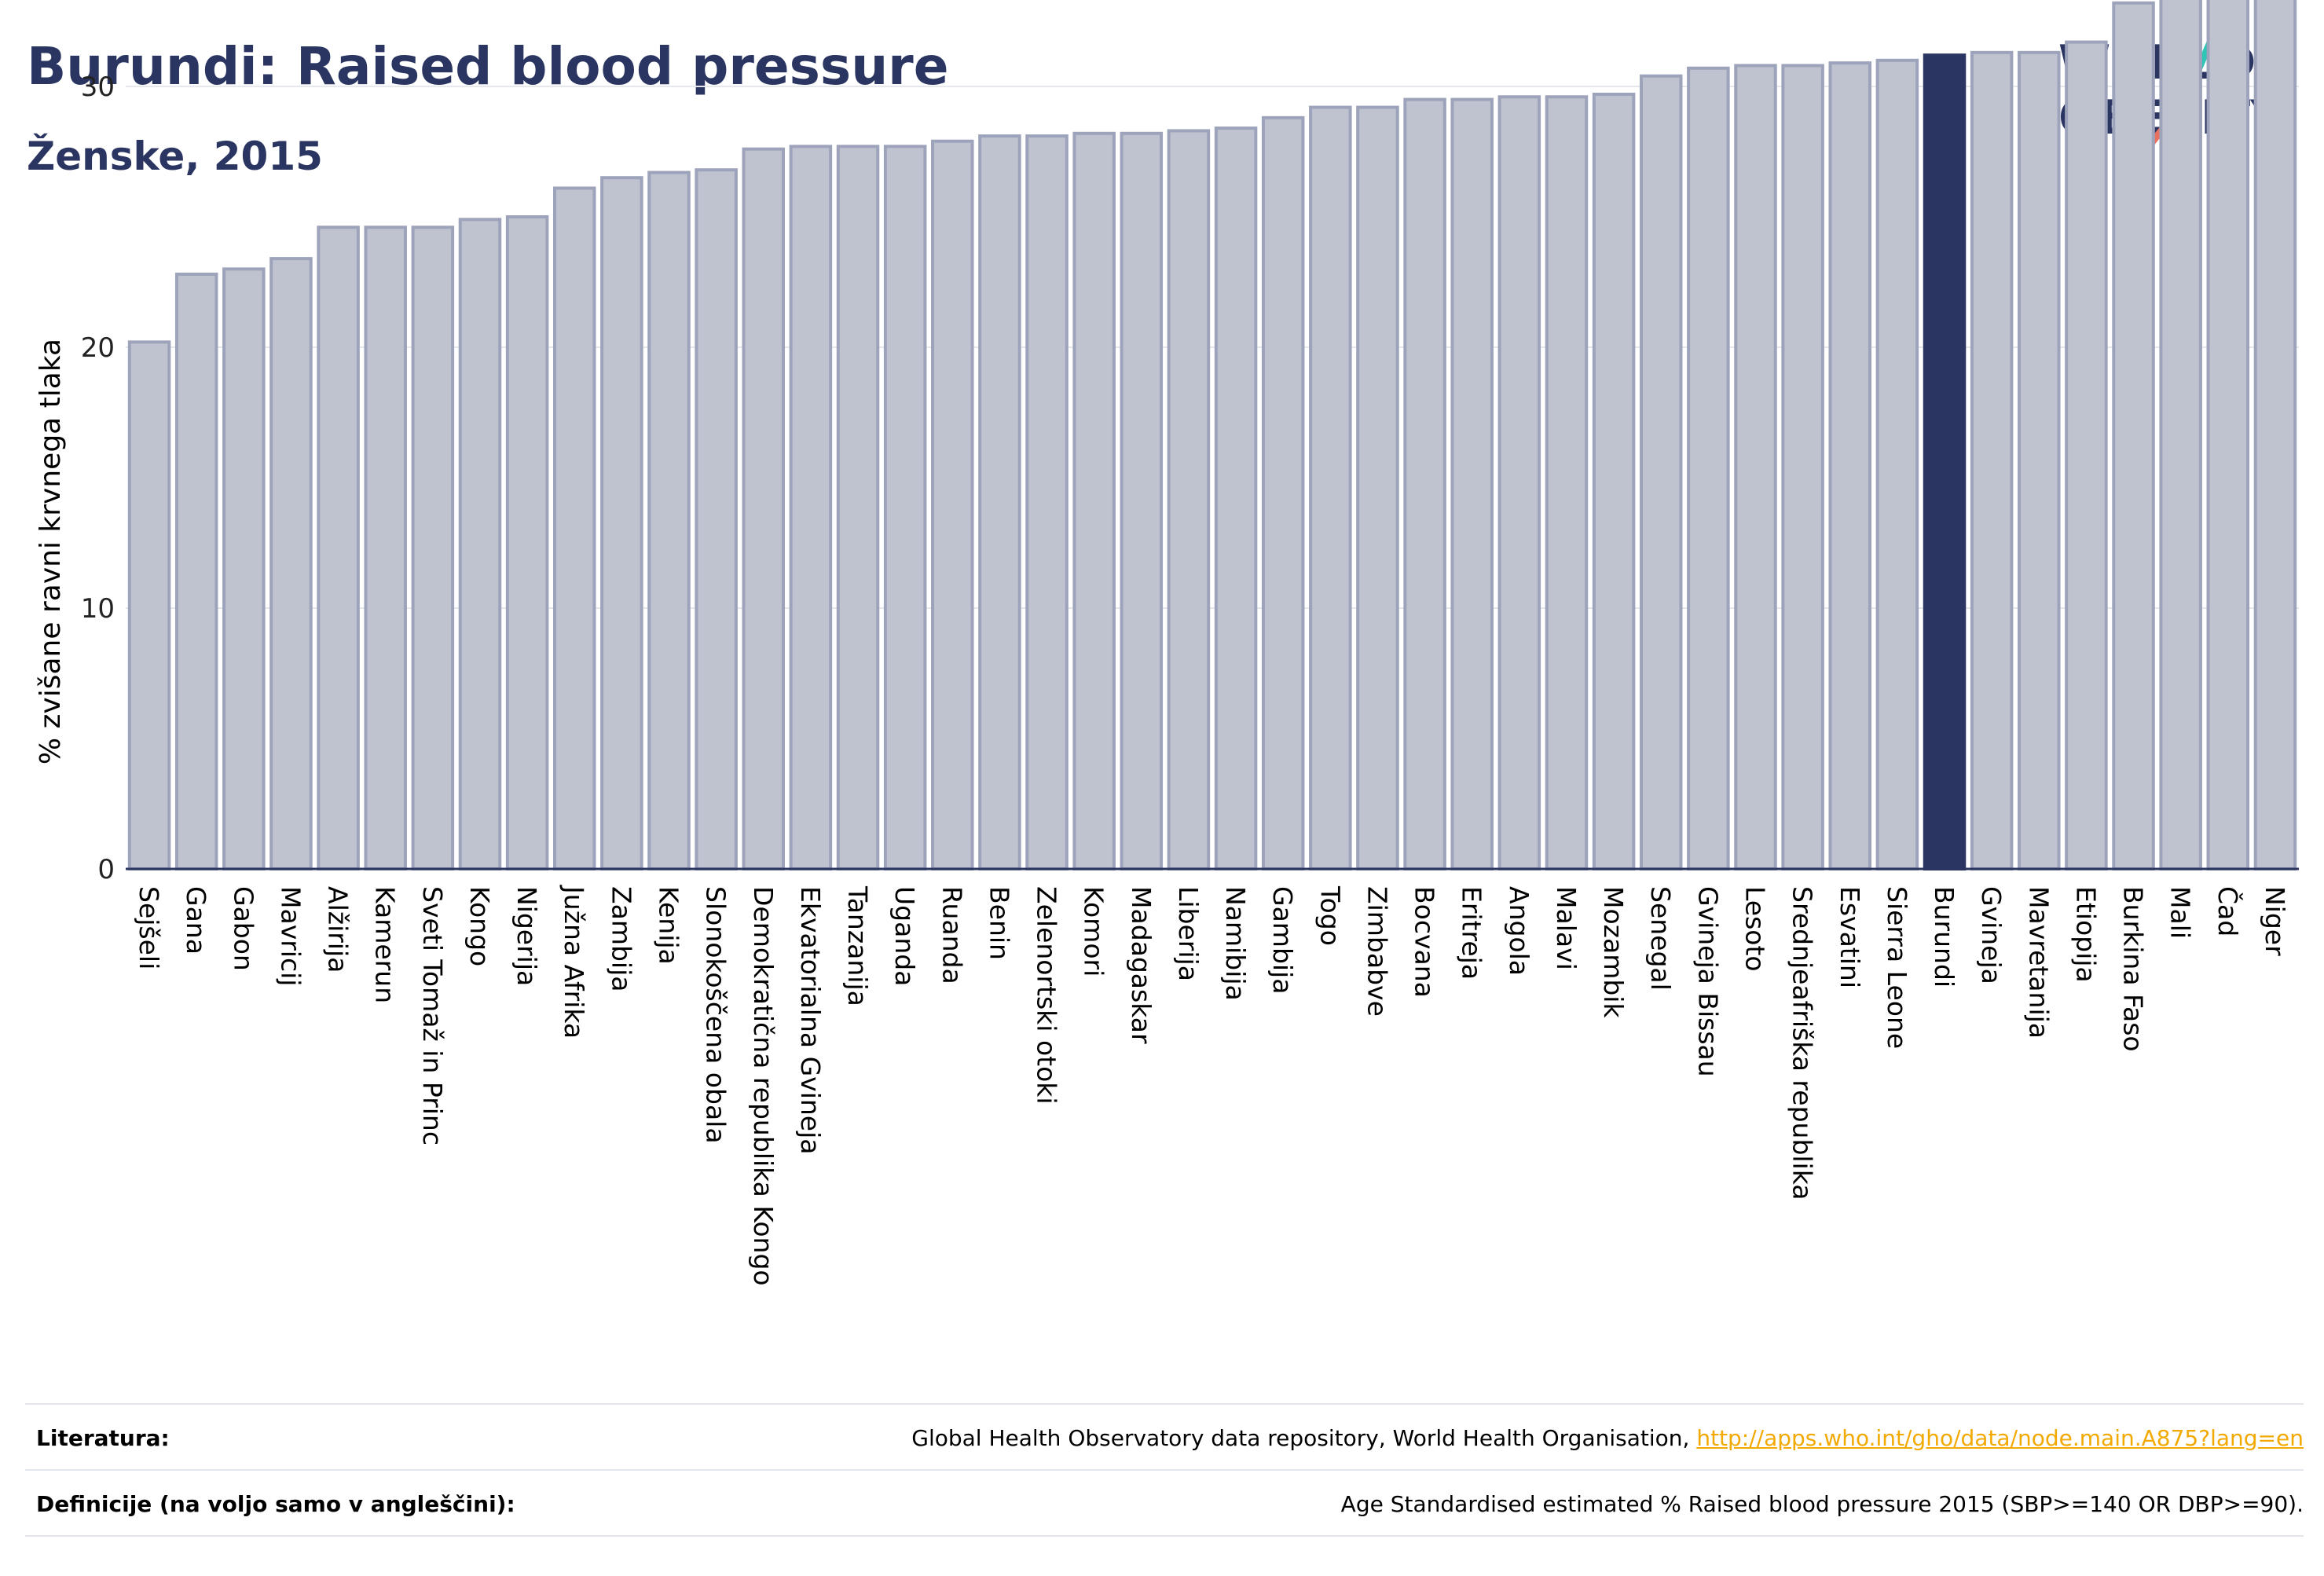 This screenshot has height=1576, width=2324. What do you see at coordinates (526, 936) in the screenshot?
I see `x-tick-label: Nigerija` at bounding box center [526, 936].